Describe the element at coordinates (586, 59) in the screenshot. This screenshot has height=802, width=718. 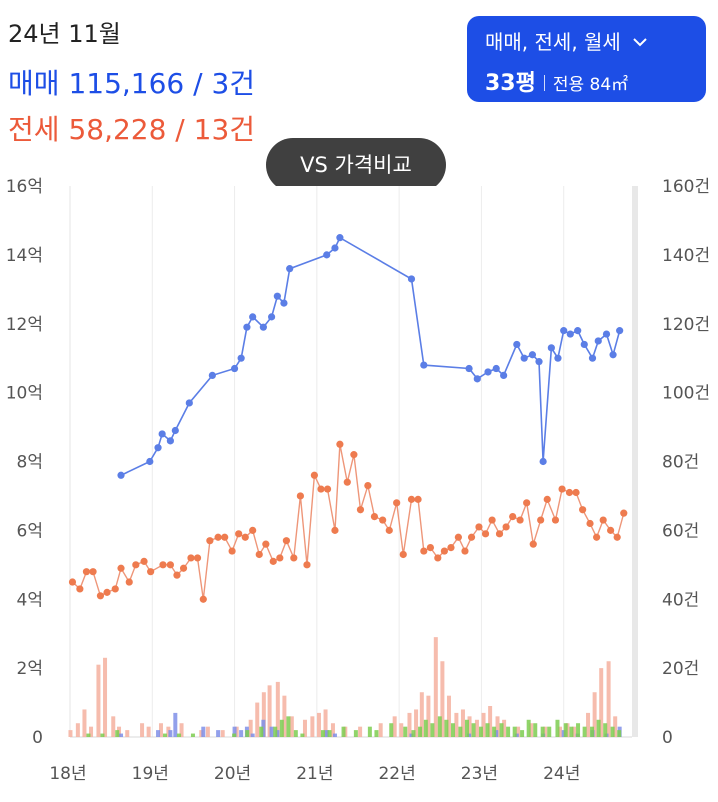
I see `transaction-filter-button: 매매, 전세, 월세 33평 전용 84㎡` at that location.